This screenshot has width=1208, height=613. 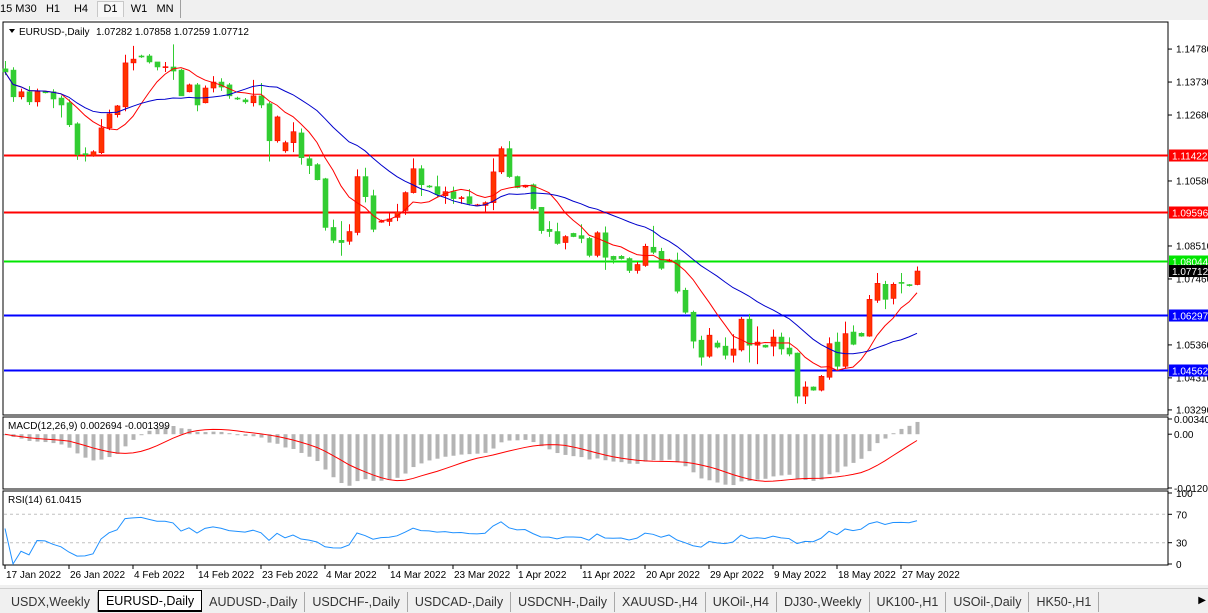 I want to click on chart-tab: XAUUSD-,H4, so click(x=660, y=602).